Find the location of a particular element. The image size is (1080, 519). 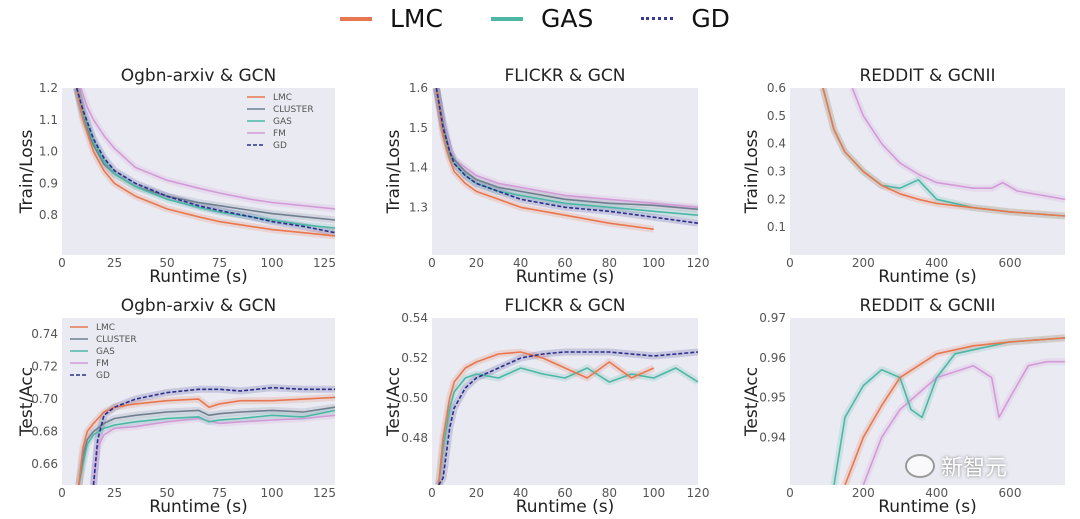

subplot-title: FLICKR & GCN is located at coordinates (565, 76).